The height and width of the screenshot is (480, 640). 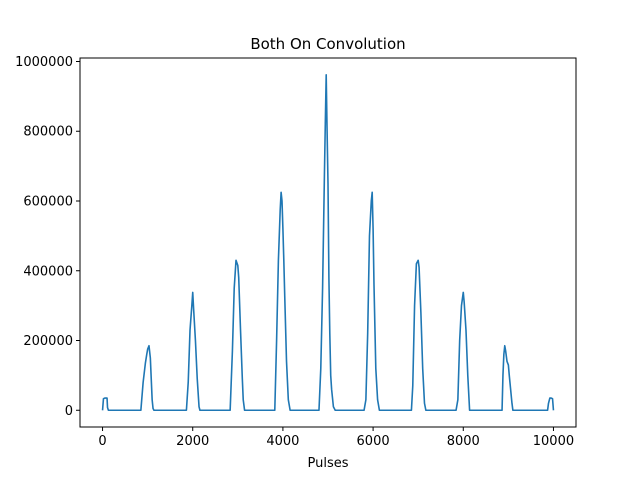 I want to click on chart-title: Both On Convolution, so click(x=327, y=44).